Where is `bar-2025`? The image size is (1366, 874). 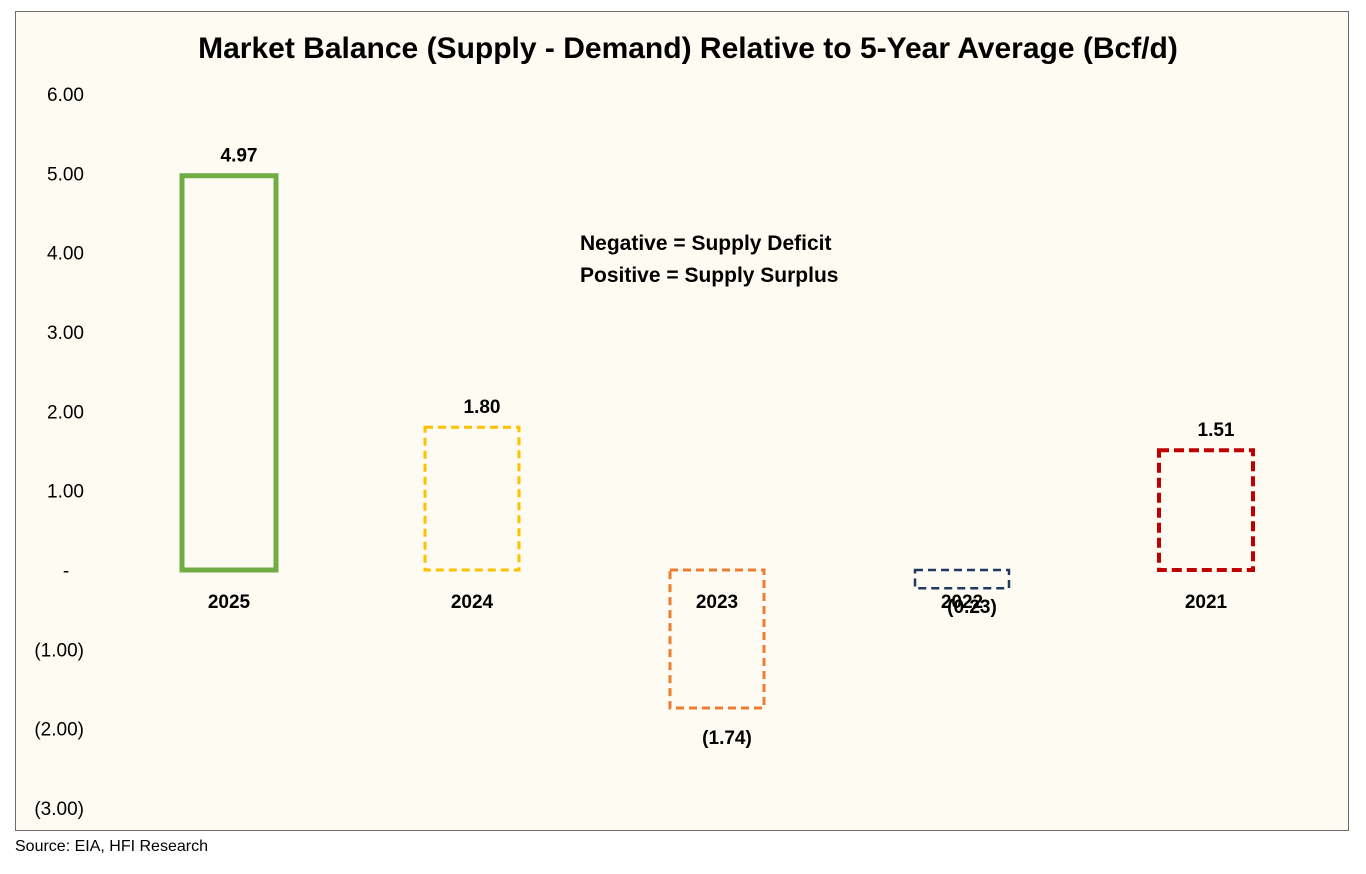
bar-2025 is located at coordinates (229, 373).